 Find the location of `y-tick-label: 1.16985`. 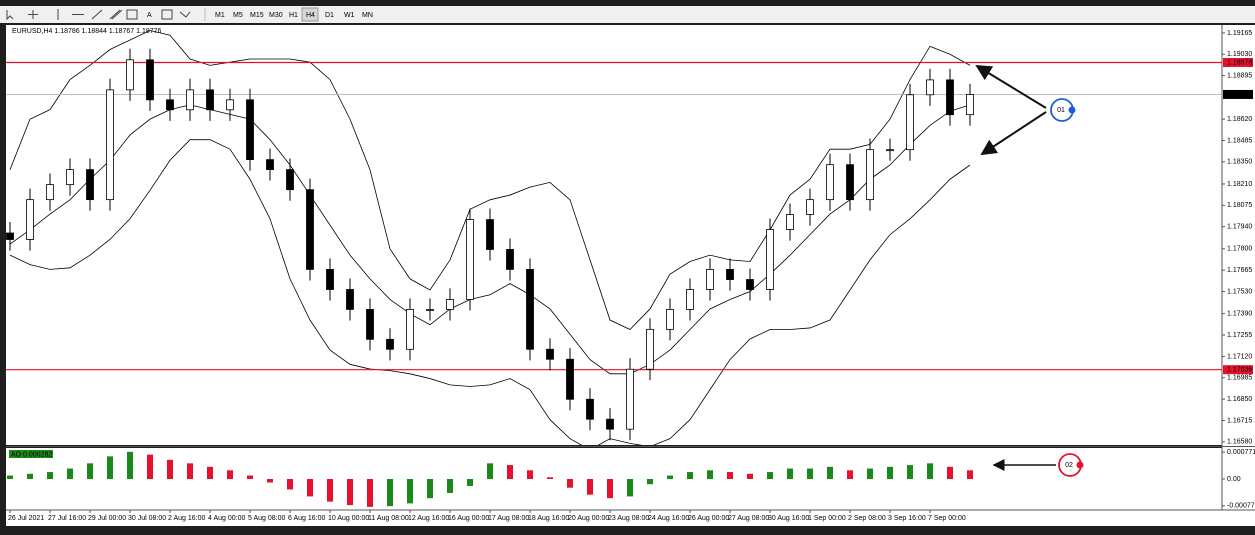

y-tick-label: 1.16985 is located at coordinates (1239, 378).